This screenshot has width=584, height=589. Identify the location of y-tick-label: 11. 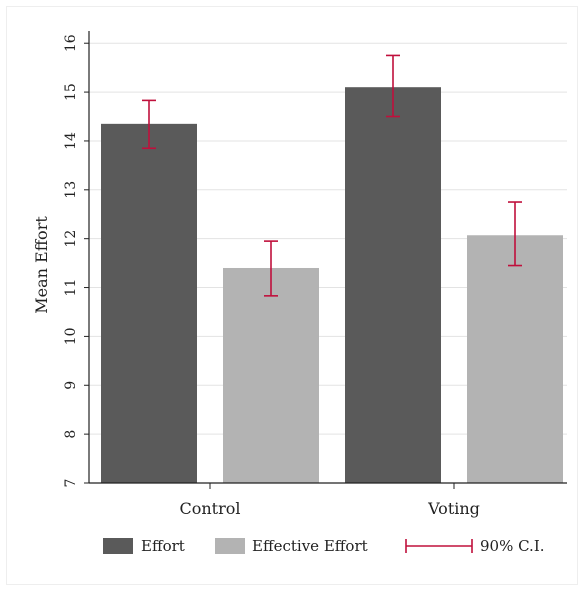
(71, 288).